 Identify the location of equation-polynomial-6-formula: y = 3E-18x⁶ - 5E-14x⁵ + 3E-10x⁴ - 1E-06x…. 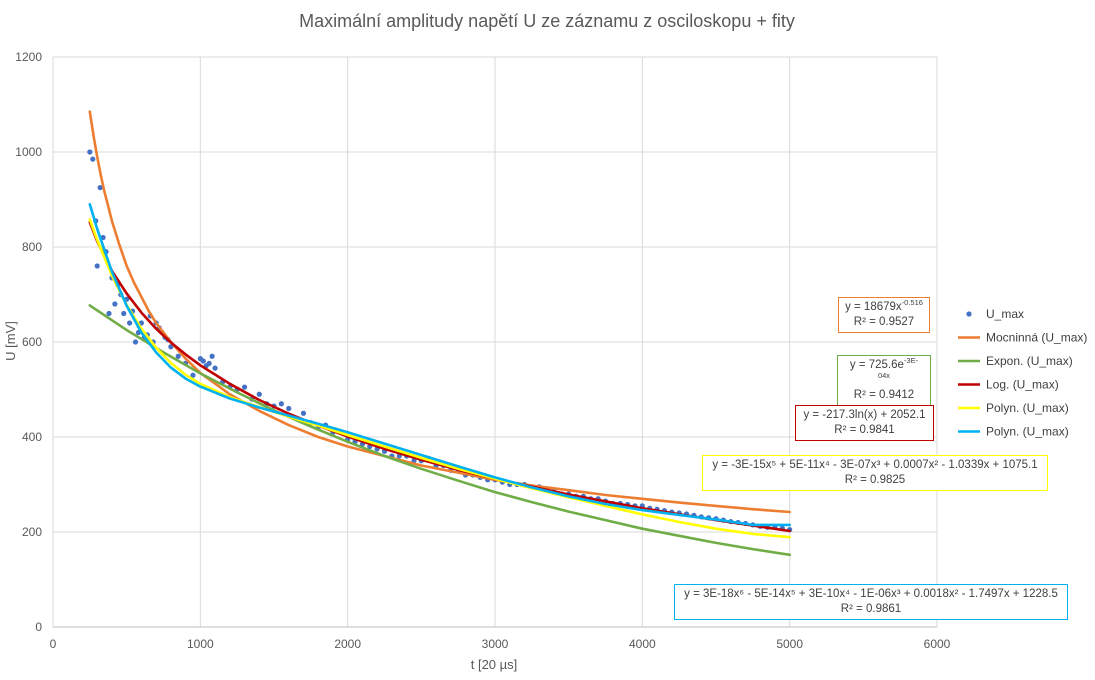
(871, 594).